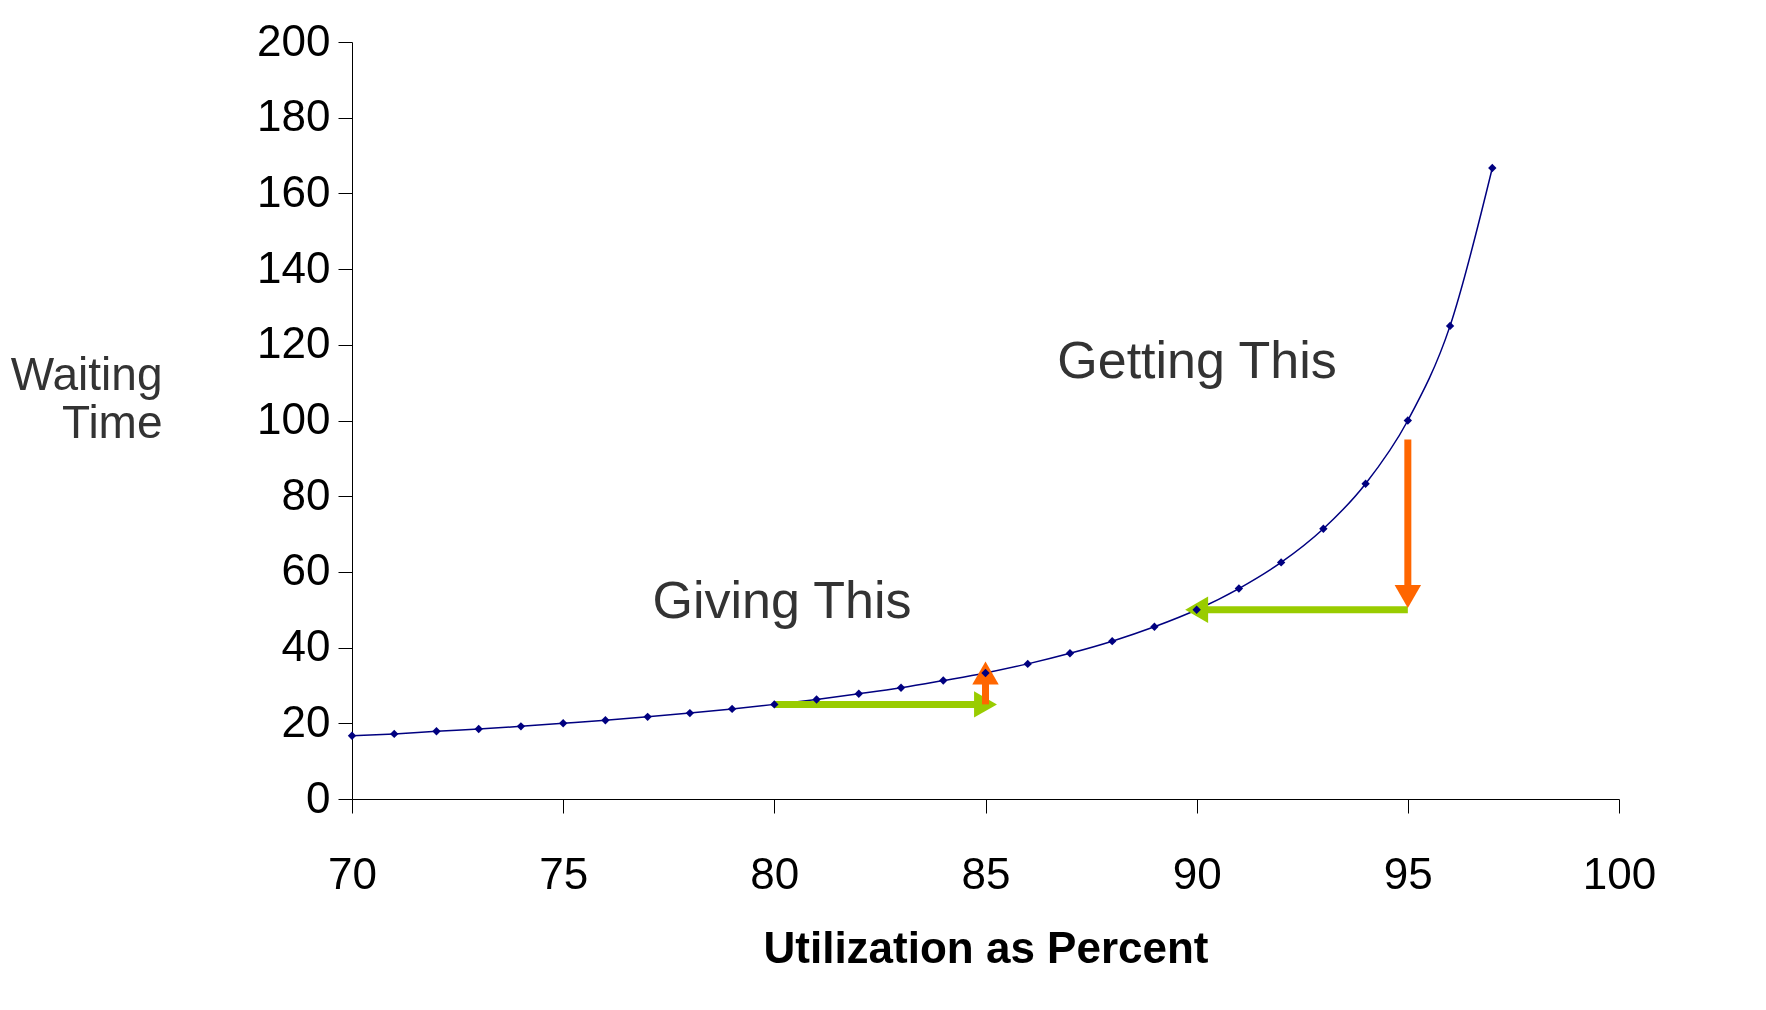 The image size is (1766, 1010). What do you see at coordinates (564, 873) in the screenshot?
I see `x-tick-label: 75` at bounding box center [564, 873].